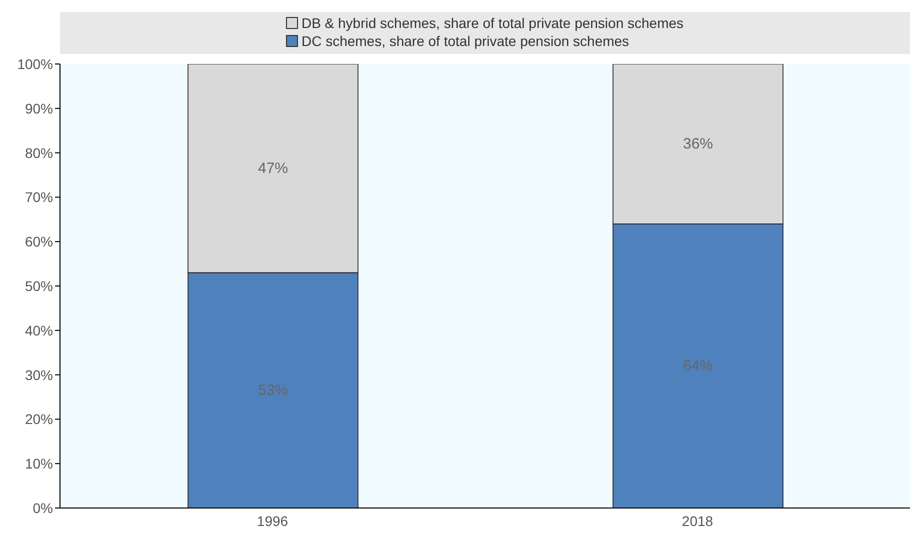  I want to click on legend-label: DB & hybrid schemes, share of total private pension schemes, so click(492, 23).